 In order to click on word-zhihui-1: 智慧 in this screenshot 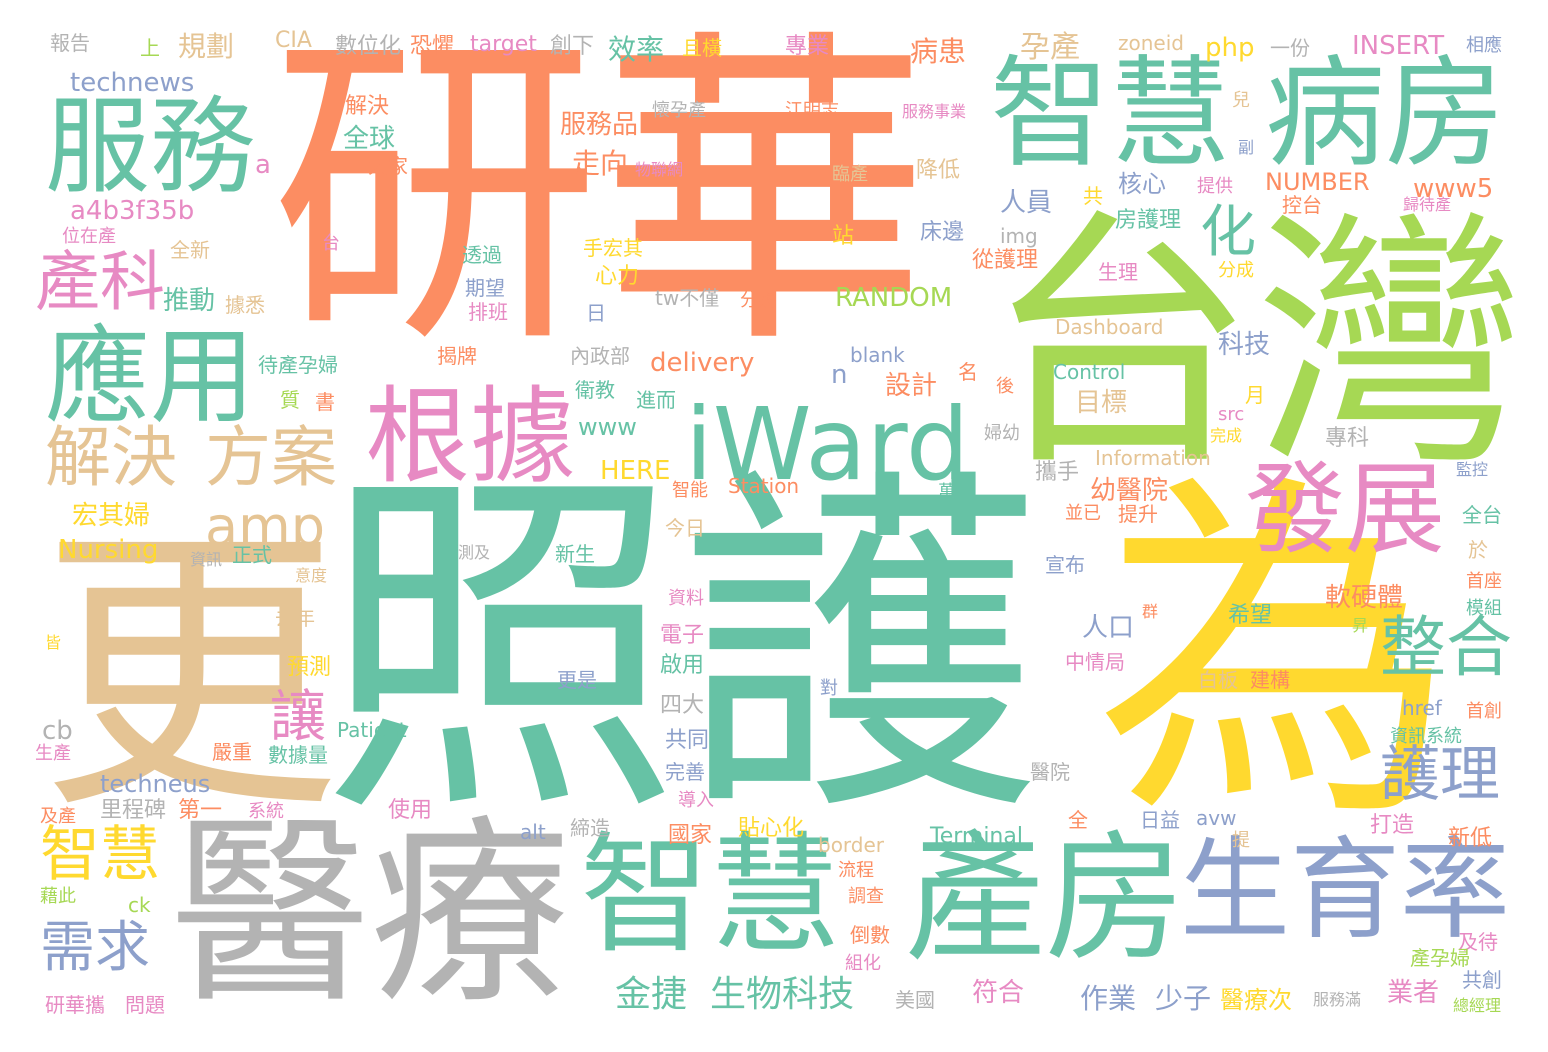, I will do `click(710, 895)`.